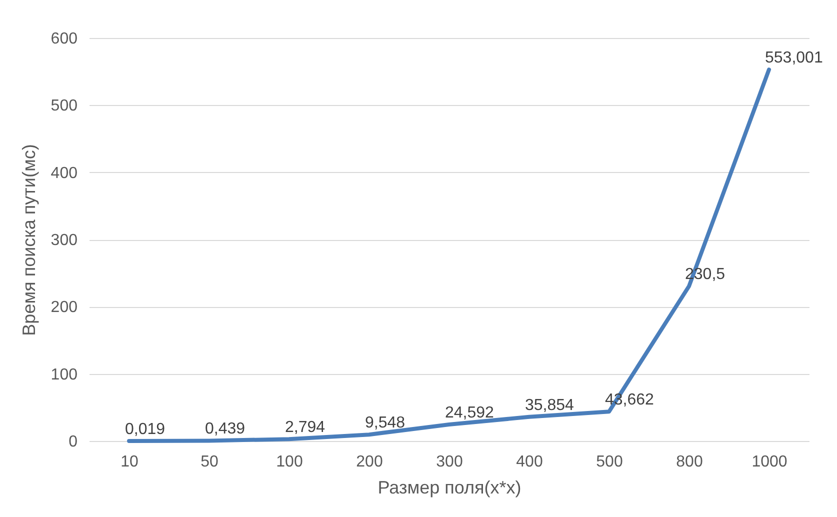  I want to click on data-label: 24,592, so click(469, 413).